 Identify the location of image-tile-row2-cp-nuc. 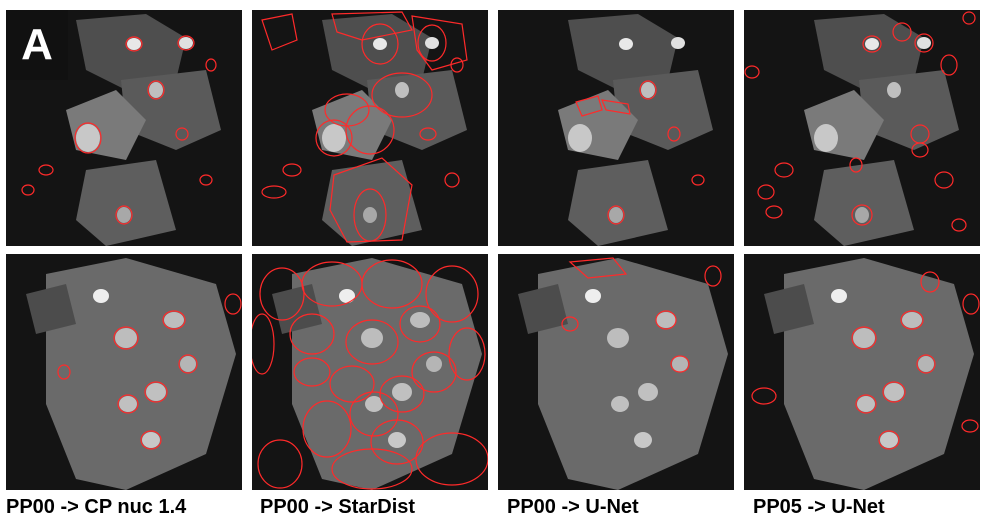
(124, 372).